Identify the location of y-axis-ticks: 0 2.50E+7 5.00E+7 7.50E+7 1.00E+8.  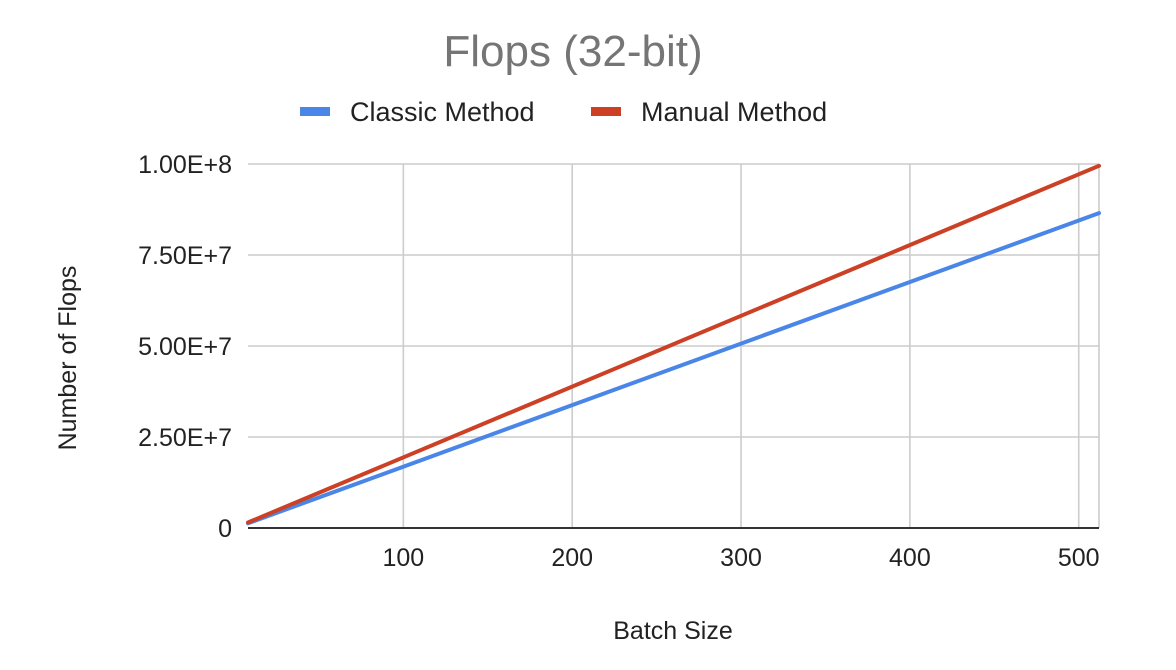
(185, 347).